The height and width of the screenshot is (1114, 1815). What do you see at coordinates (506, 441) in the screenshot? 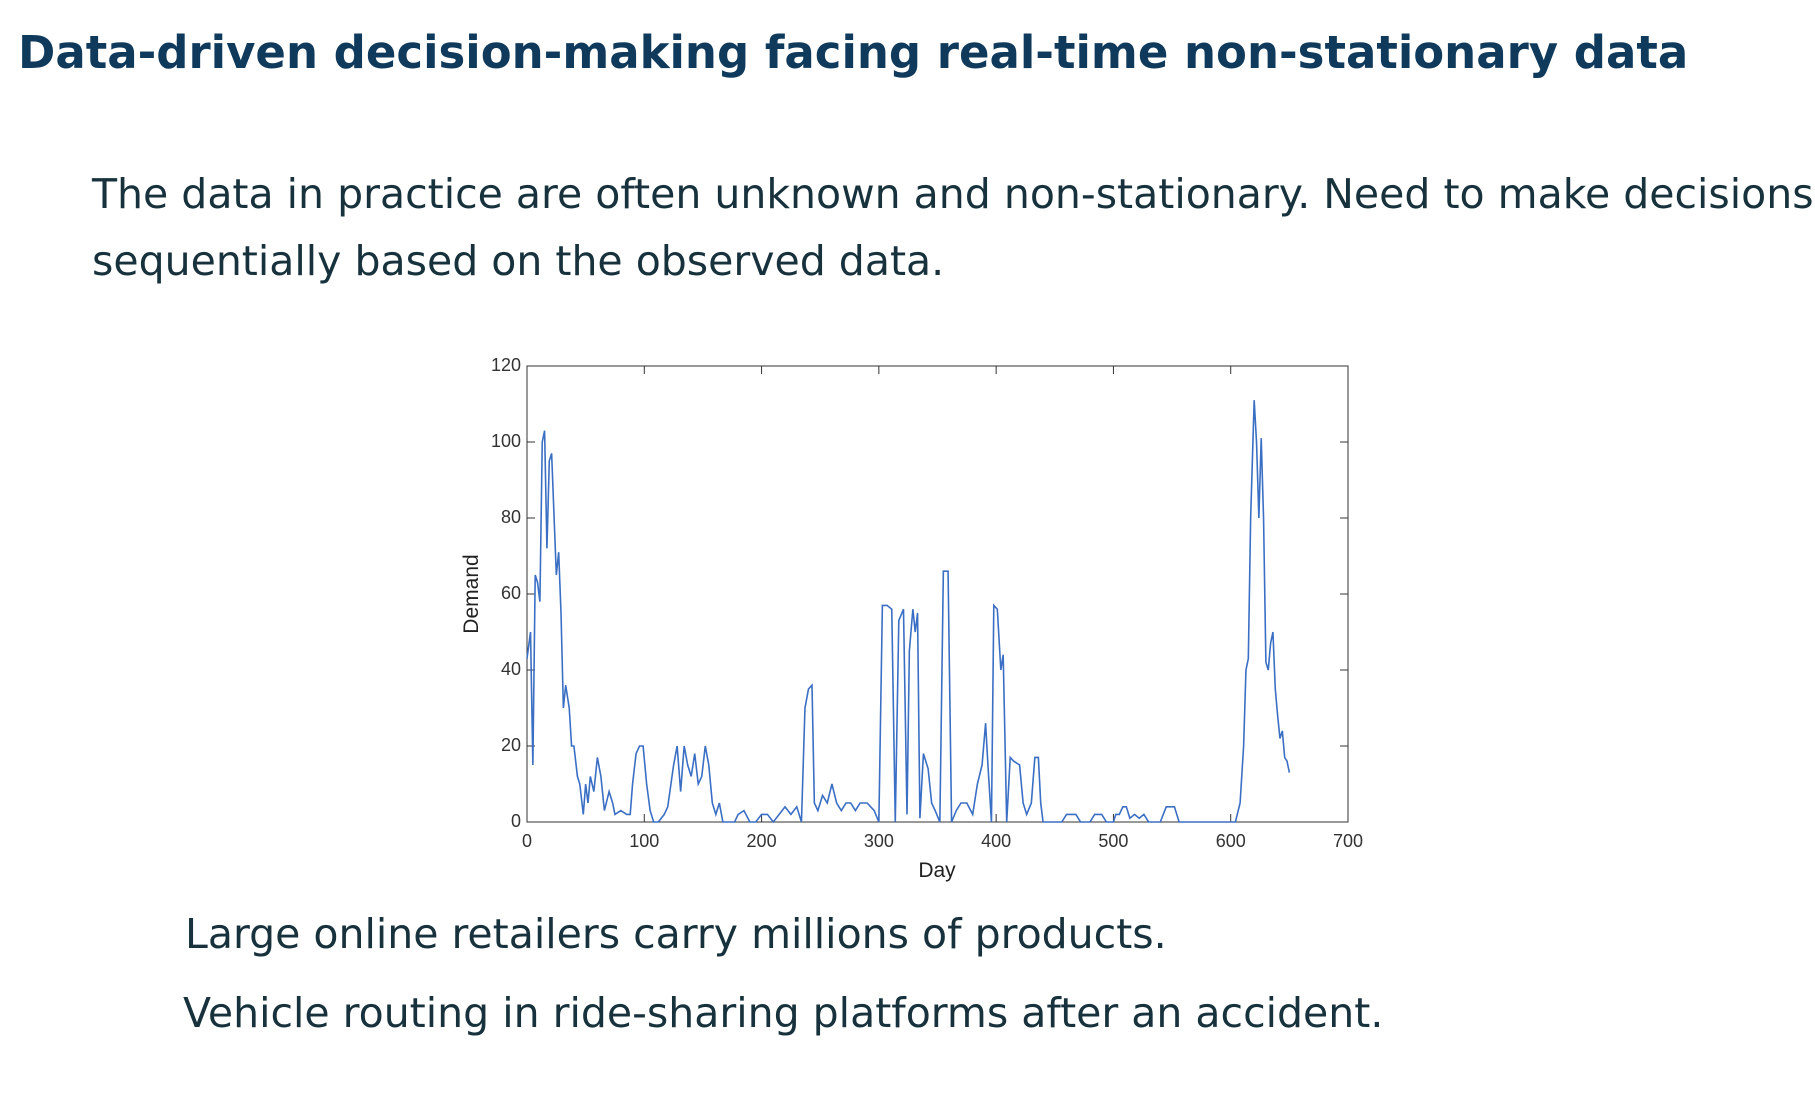
I see `y-tick-label: 100` at bounding box center [506, 441].